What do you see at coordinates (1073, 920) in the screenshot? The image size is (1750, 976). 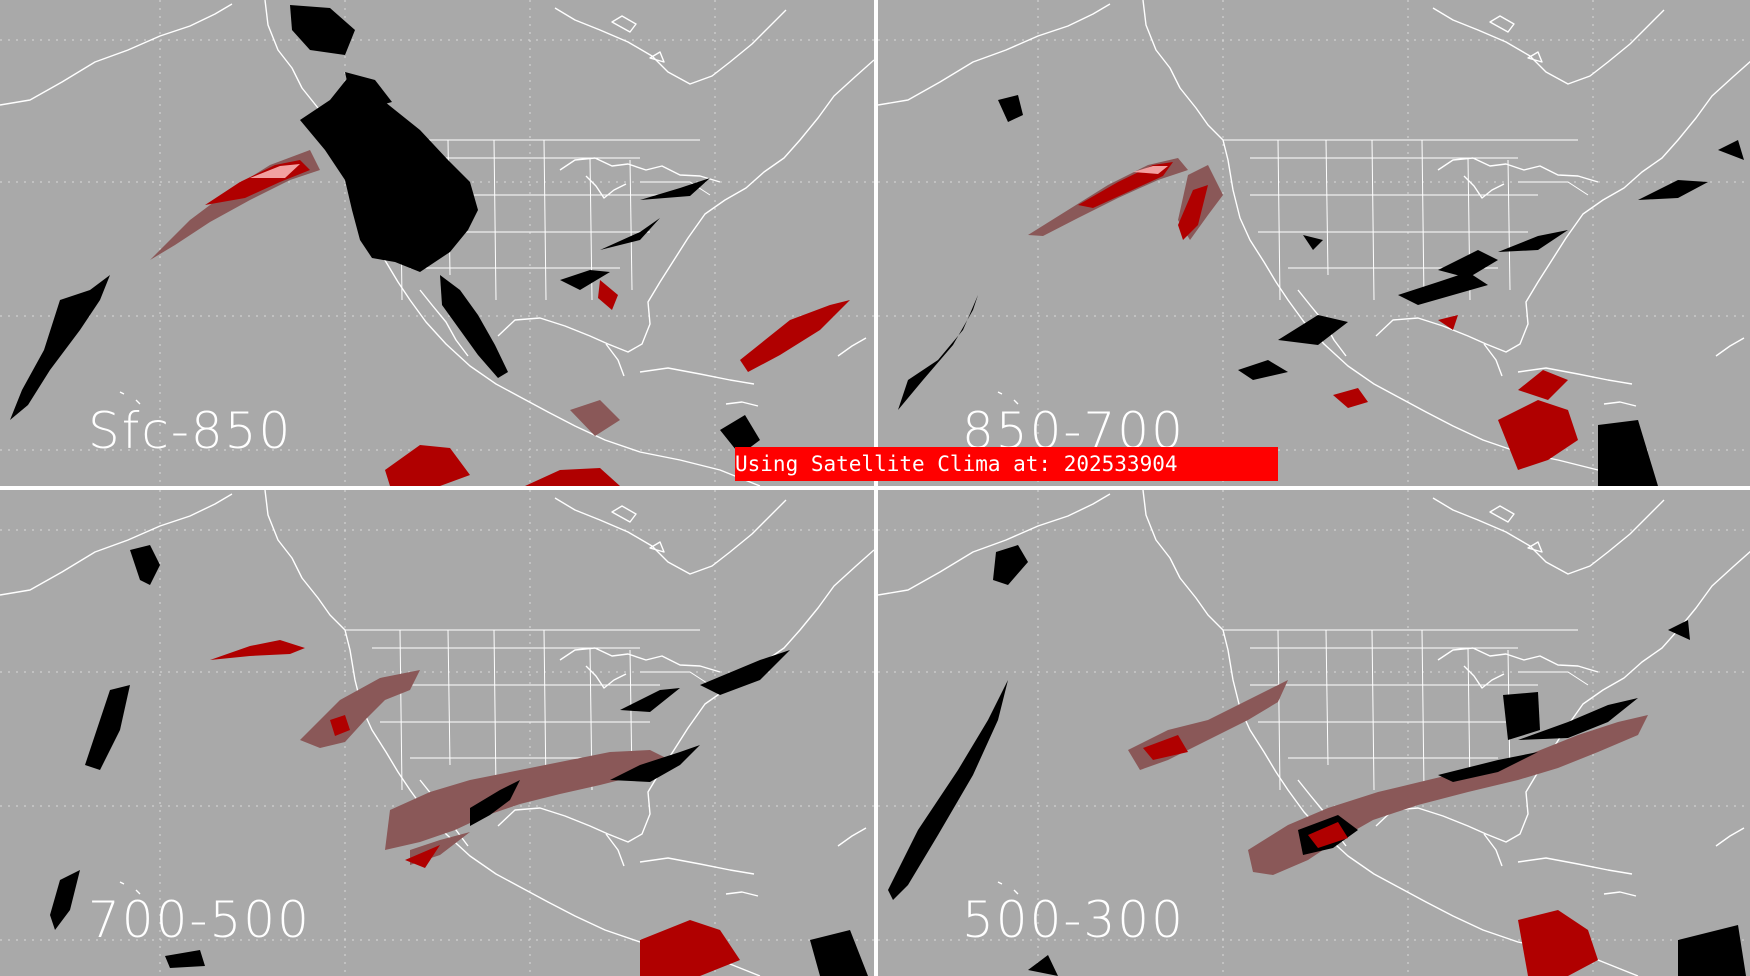 I see `panel-label-500-300: 500-300` at bounding box center [1073, 920].